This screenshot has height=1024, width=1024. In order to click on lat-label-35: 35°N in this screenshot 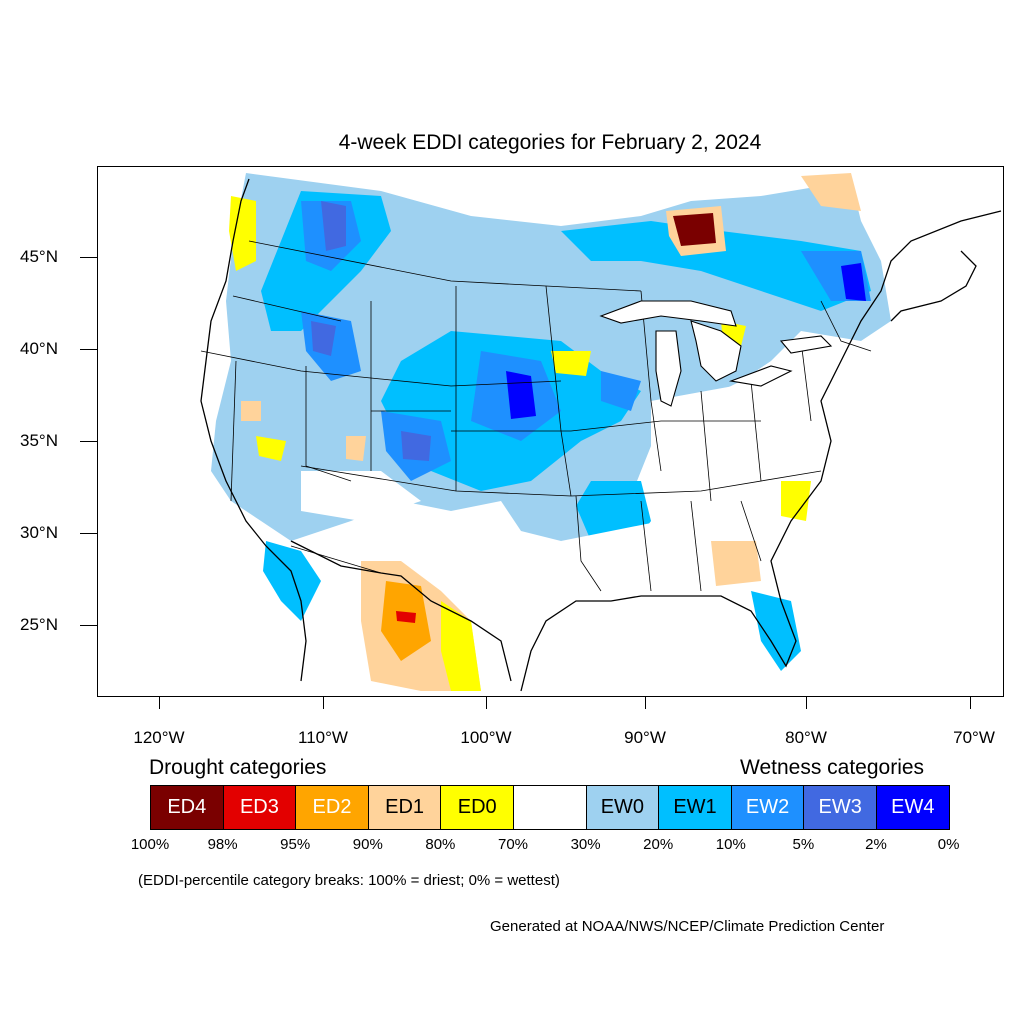, I will do `click(39, 440)`.